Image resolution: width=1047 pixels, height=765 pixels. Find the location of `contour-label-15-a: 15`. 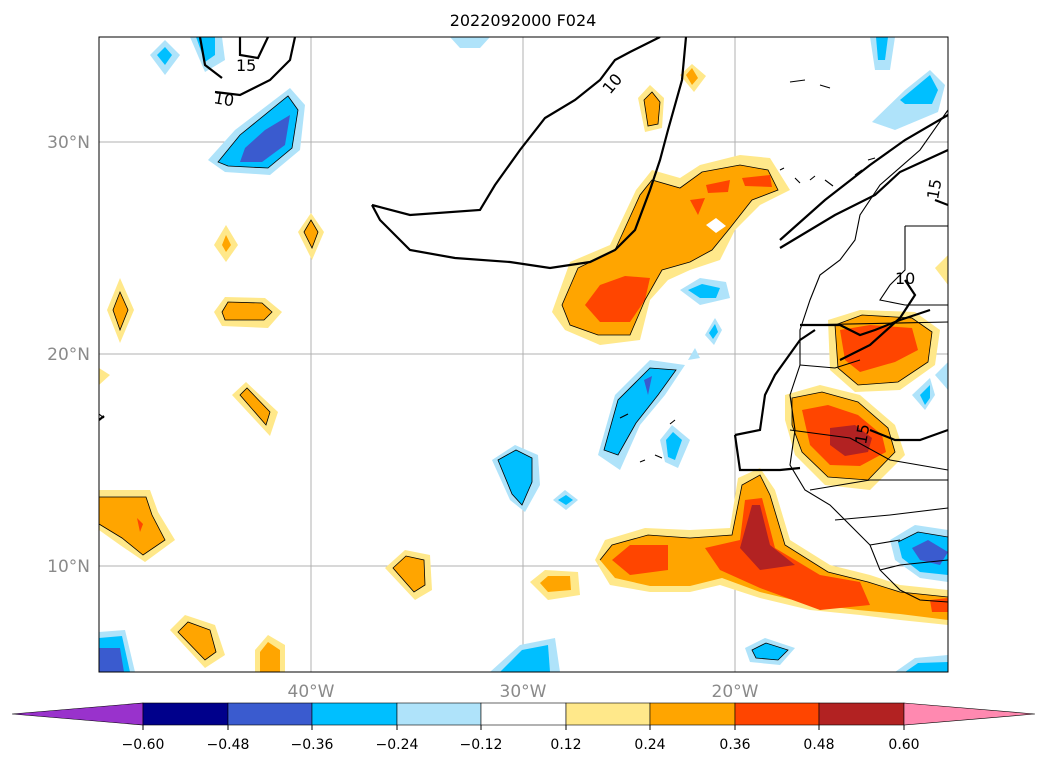

contour-label-15-a: 15 is located at coordinates (246, 65).